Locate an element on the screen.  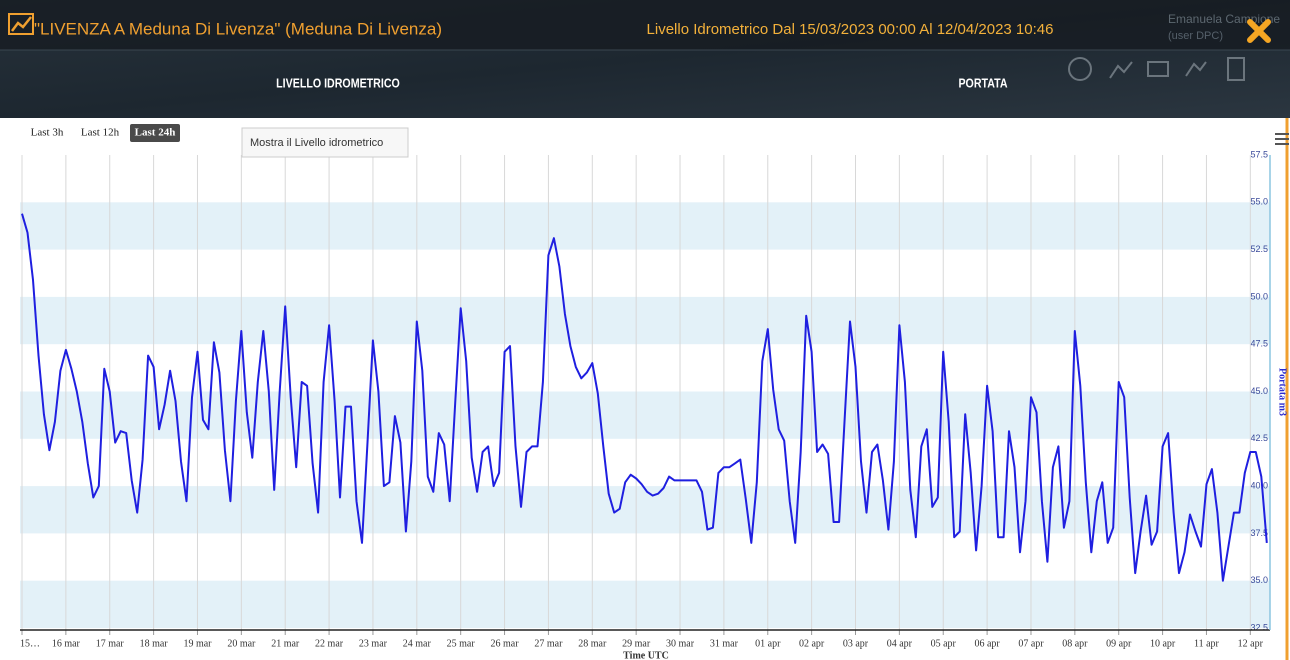
x-tick-label: 21 mar is located at coordinates (285, 643).